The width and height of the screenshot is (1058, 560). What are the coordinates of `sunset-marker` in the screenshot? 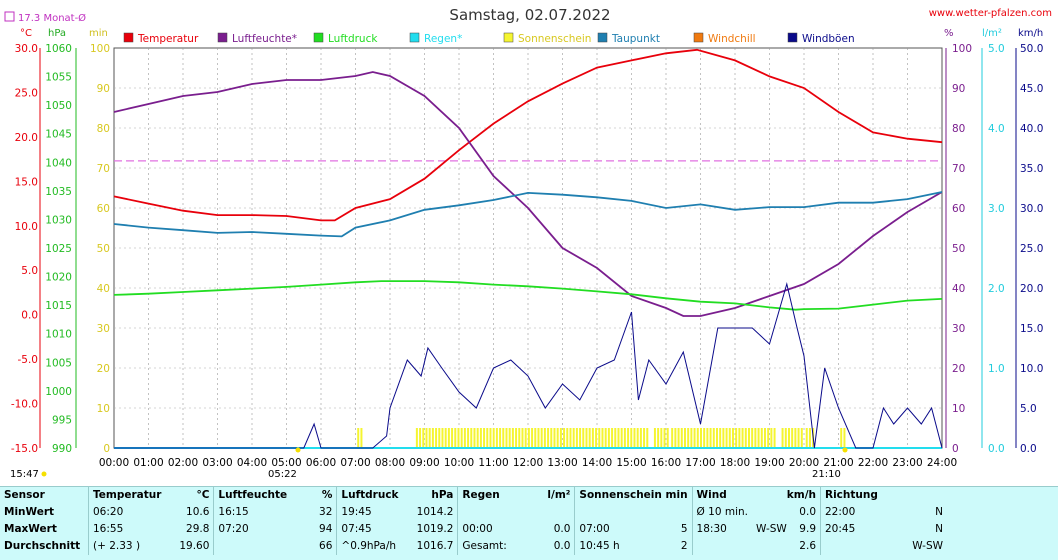 It's located at (845, 450).